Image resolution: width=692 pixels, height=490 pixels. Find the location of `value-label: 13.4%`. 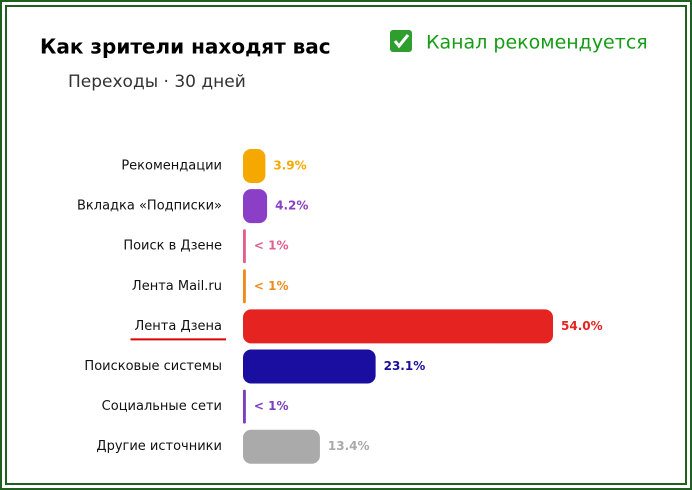

value-label: 13.4% is located at coordinates (349, 446).